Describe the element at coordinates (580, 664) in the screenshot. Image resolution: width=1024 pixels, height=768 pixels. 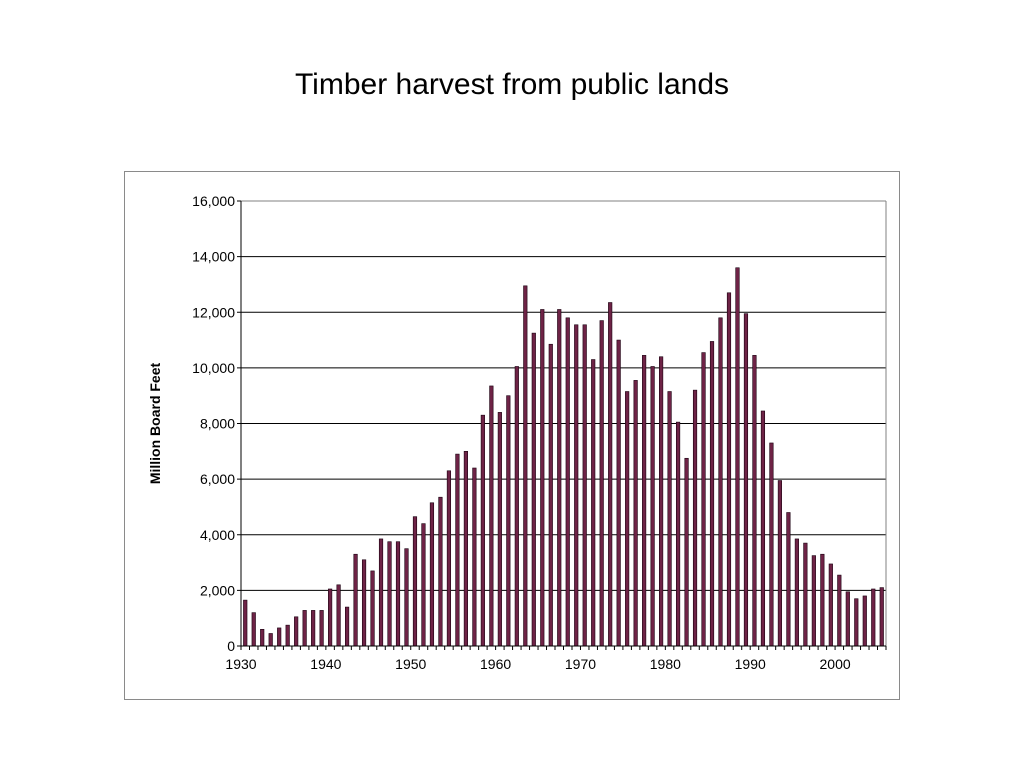
I see `x-tick-label: 1970` at that location.